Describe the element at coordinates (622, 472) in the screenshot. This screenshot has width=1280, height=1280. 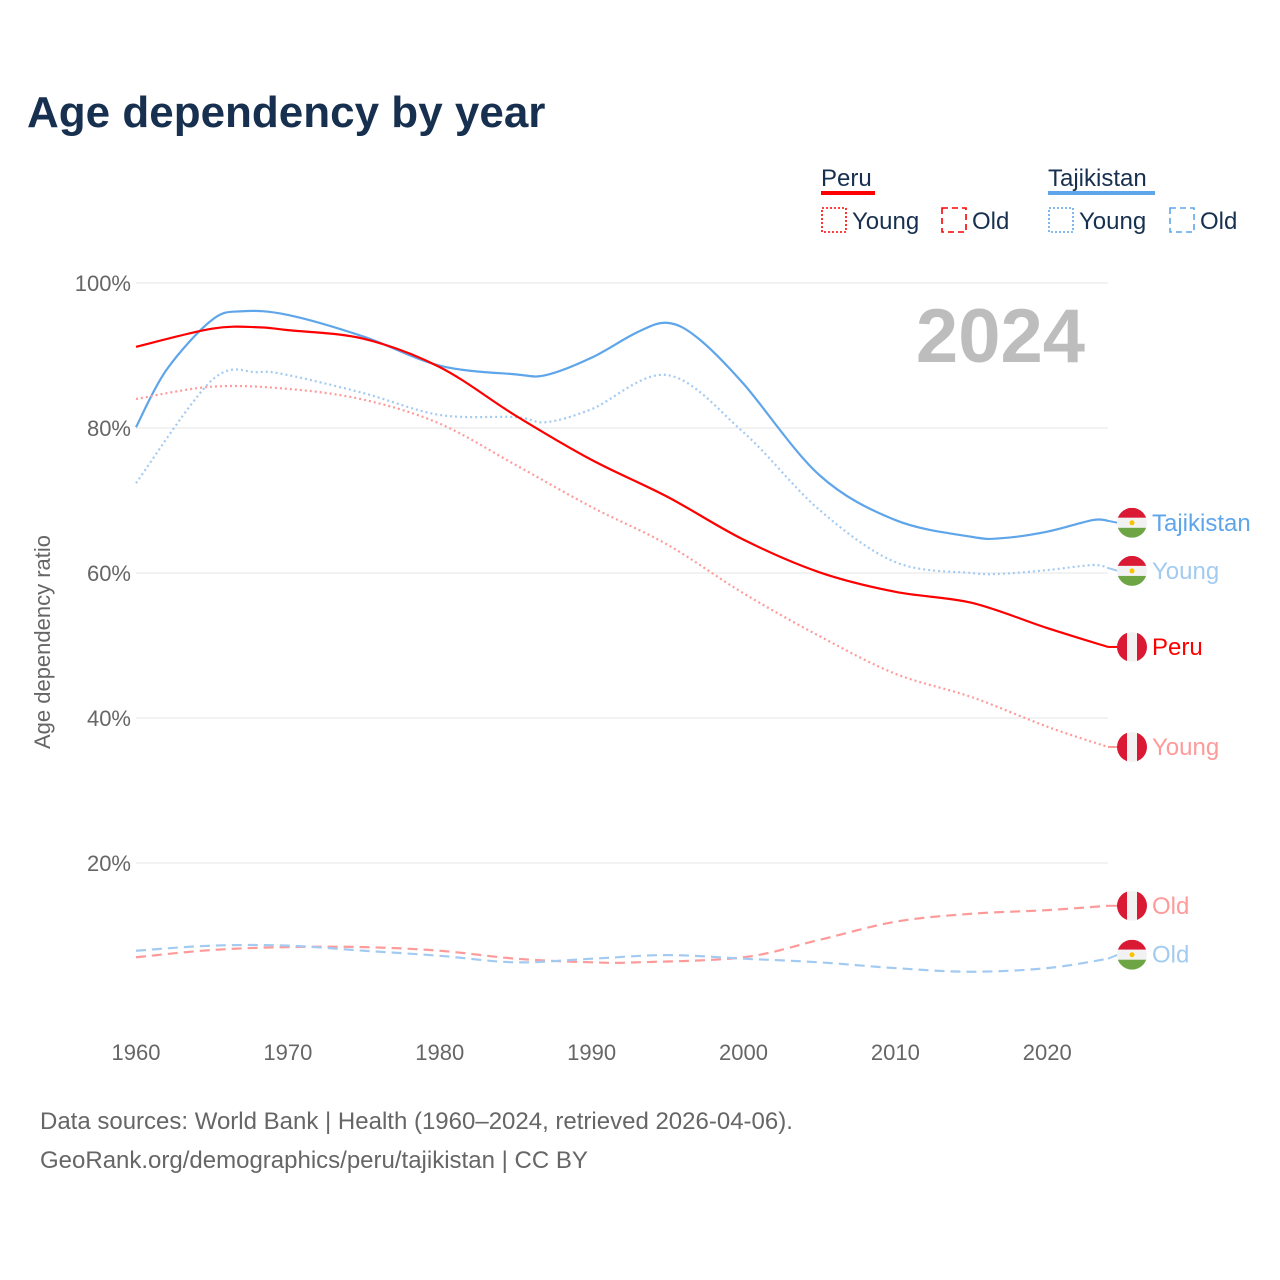
I see `series-line-tajikistan-young` at that location.